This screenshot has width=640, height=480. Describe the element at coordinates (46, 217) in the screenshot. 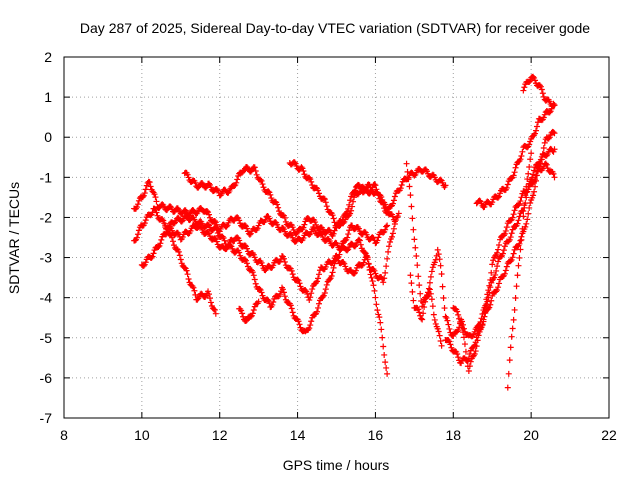

I see `y-tick-label--2: -2` at that location.